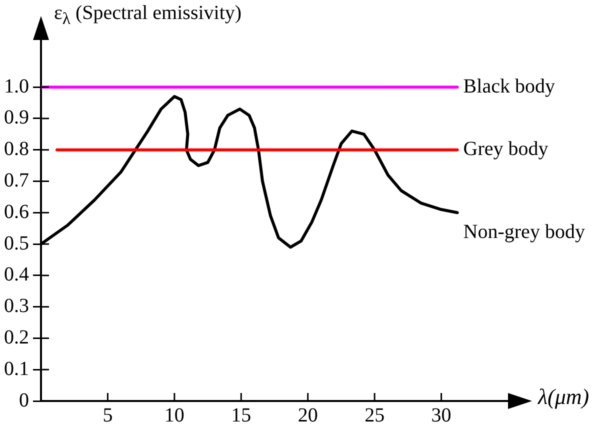  Describe the element at coordinates (16, 181) in the screenshot. I see `y-tick-label: 0.7` at that location.